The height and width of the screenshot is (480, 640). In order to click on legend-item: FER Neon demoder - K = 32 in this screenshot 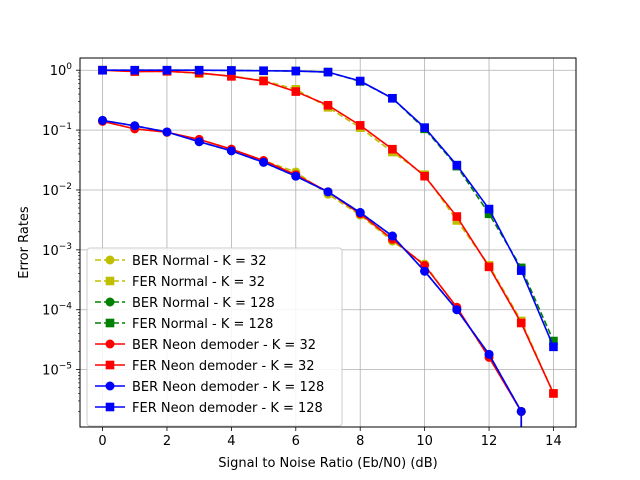, I will do `click(205, 366)`.